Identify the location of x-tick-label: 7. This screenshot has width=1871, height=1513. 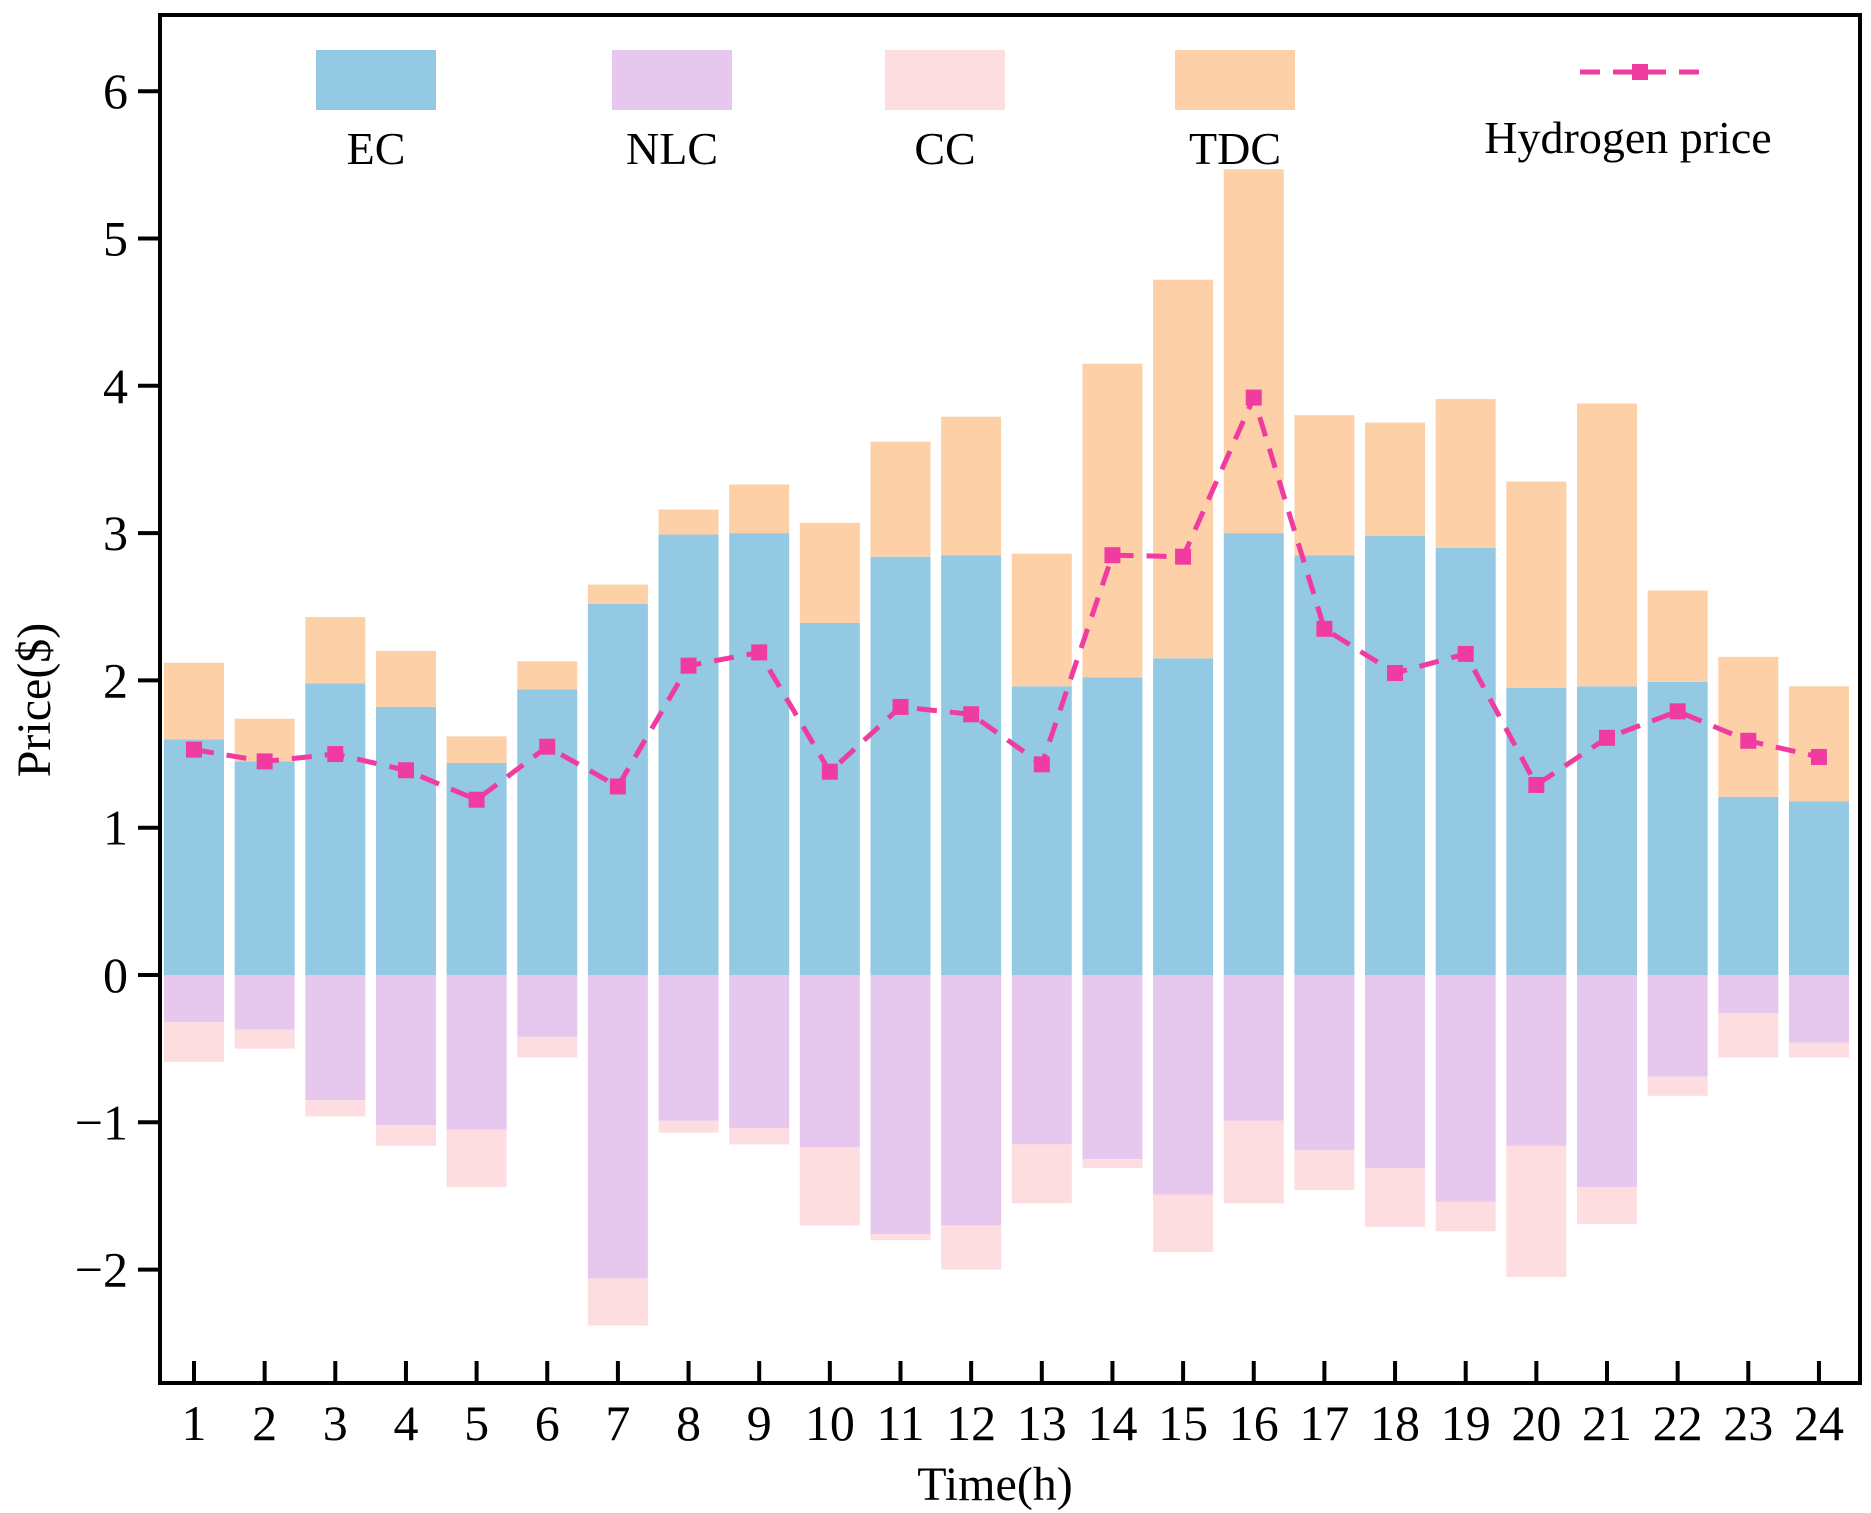
(617, 1423).